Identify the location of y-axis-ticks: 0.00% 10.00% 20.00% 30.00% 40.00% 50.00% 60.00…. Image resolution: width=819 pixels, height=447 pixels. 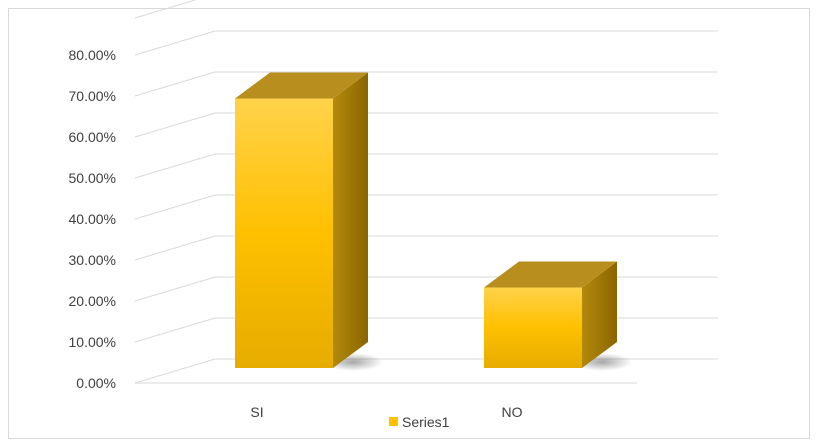
(92, 219).